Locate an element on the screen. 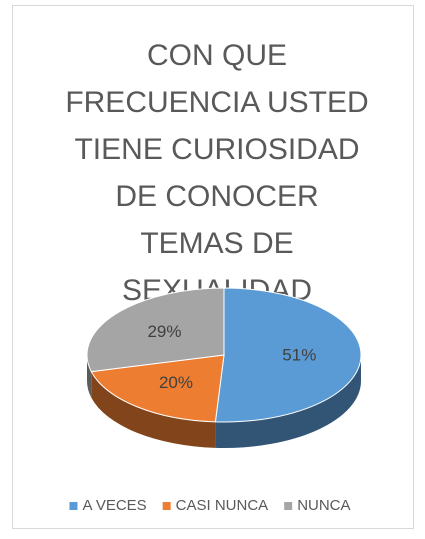  data-label: 20% is located at coordinates (176, 382).